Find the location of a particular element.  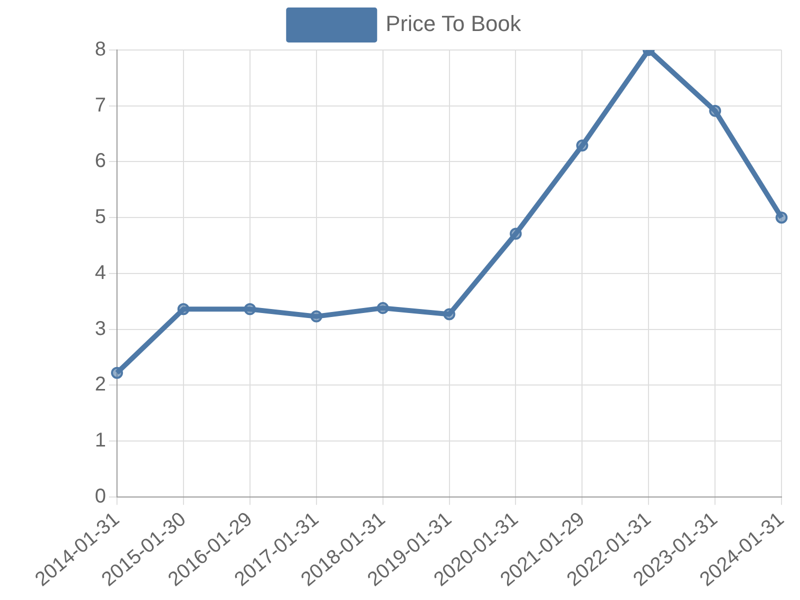

y-tick-label: 5 is located at coordinates (100, 217).